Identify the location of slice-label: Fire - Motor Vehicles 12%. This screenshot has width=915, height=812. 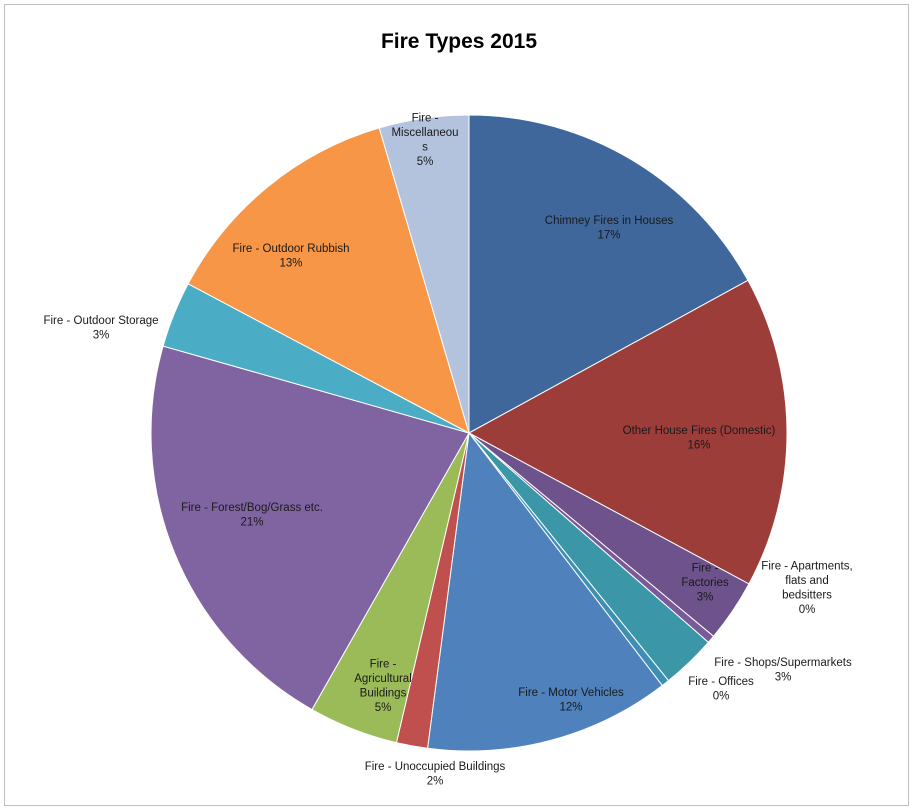
(571, 700).